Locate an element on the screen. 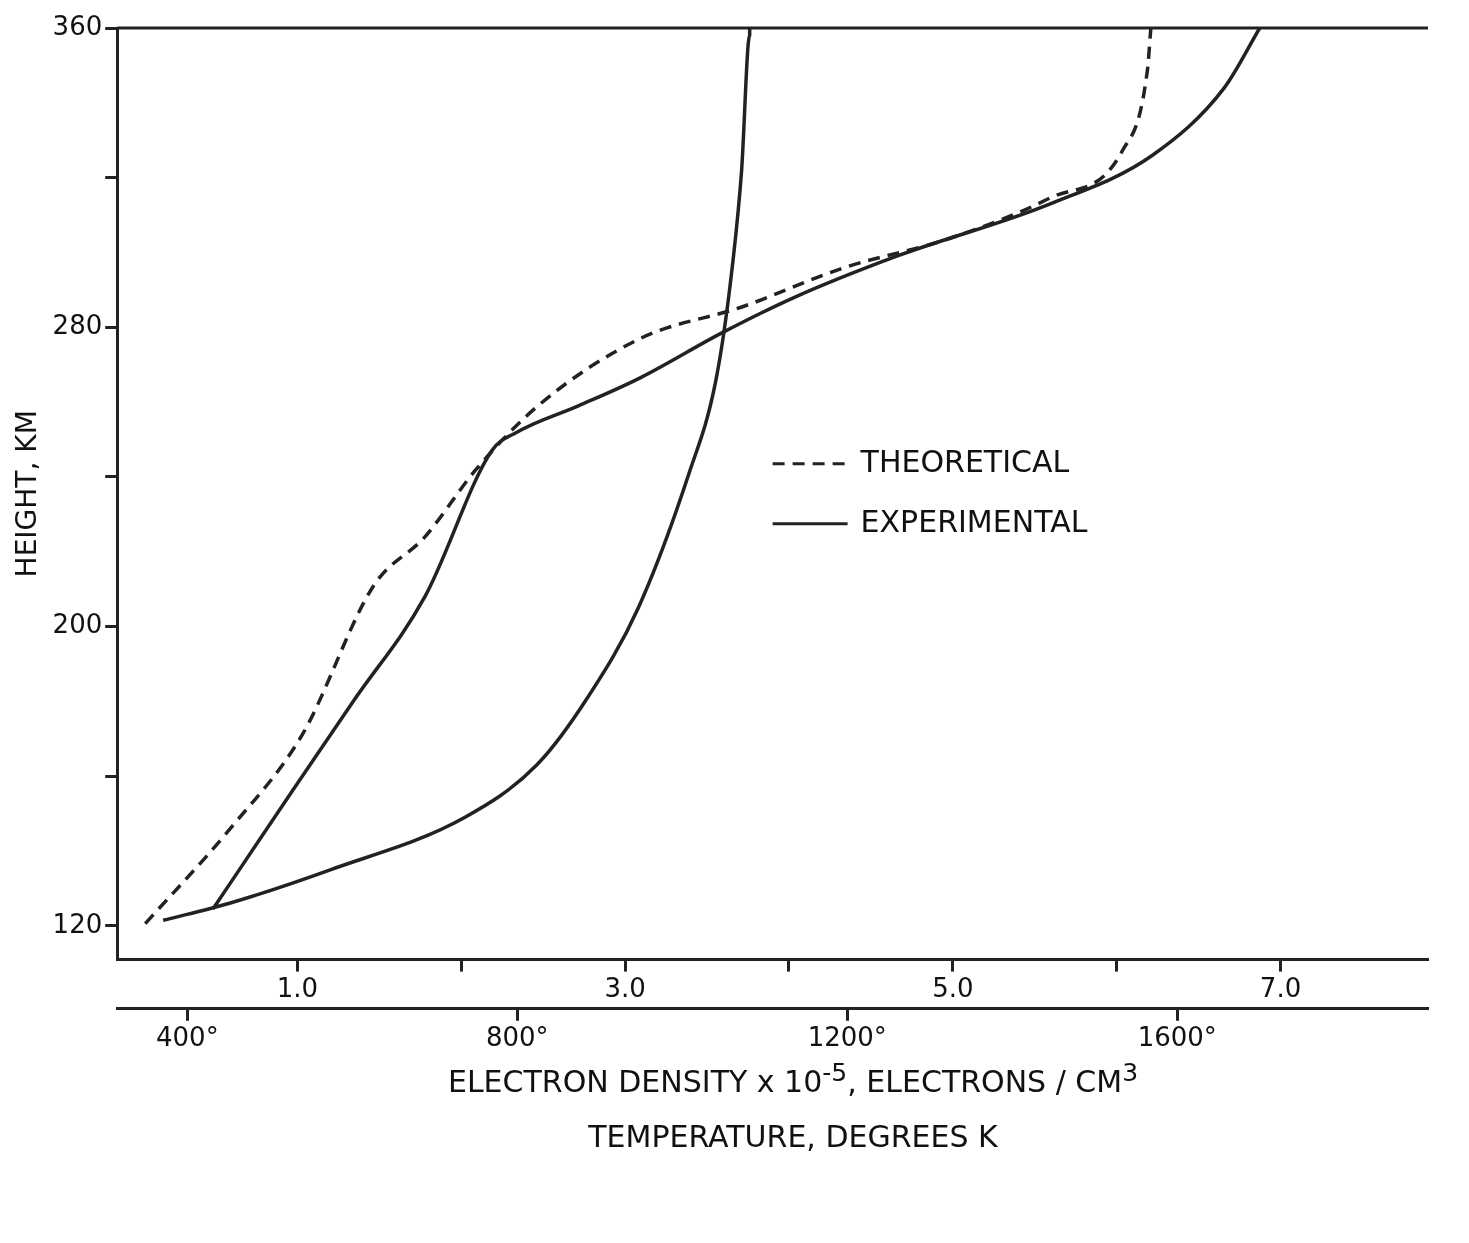  y-tick-label: 200 is located at coordinates (77, 624).